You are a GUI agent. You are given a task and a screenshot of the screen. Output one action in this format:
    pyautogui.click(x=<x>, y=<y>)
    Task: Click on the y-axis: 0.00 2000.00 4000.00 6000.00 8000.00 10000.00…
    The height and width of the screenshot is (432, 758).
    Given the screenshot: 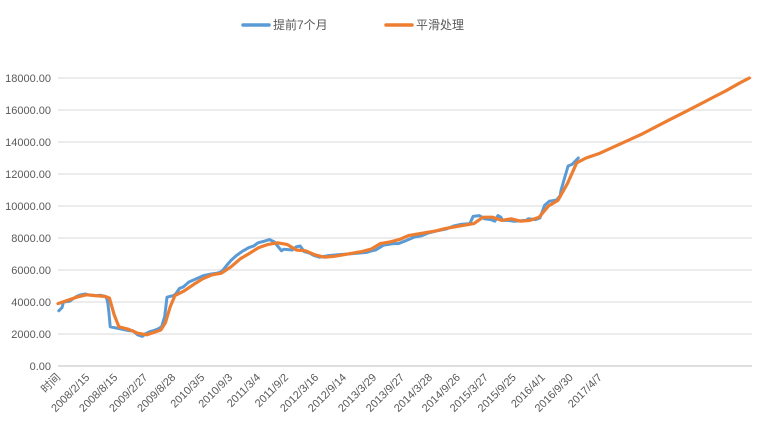 What is the action you would take?
    pyautogui.click(x=28, y=223)
    